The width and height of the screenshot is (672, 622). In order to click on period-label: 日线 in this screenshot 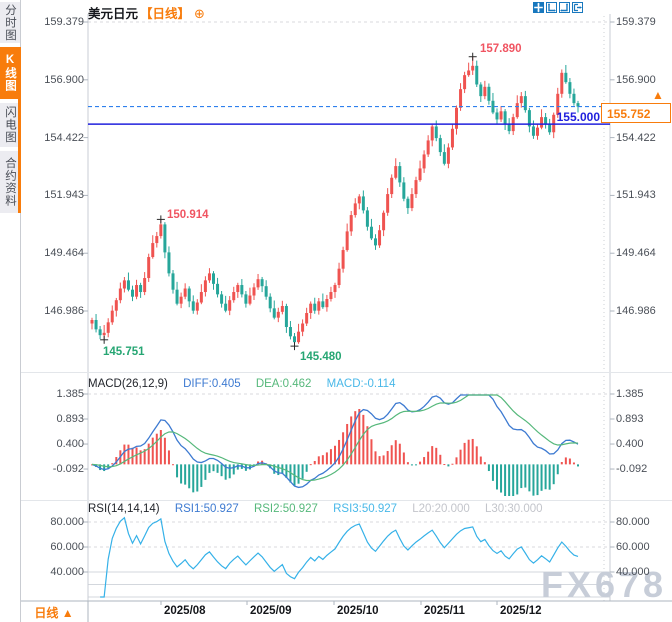, I will do `click(46, 613)`.